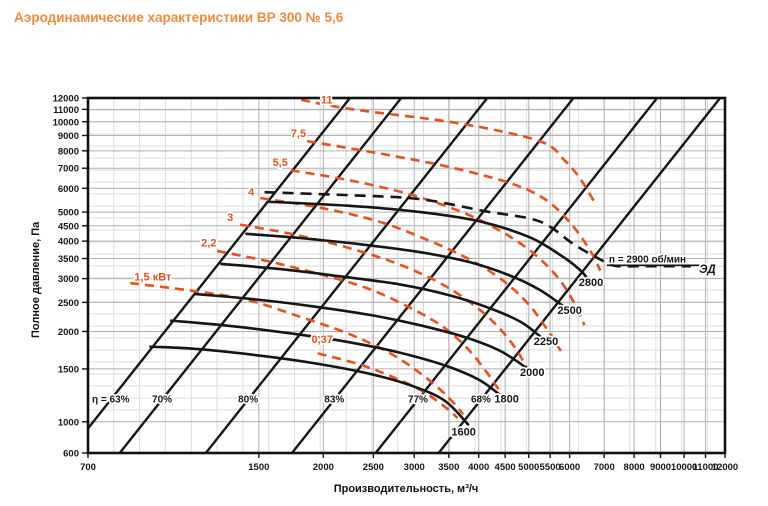 The width and height of the screenshot is (768, 506). I want to click on rpm-curve-label: 2800, so click(591, 283).